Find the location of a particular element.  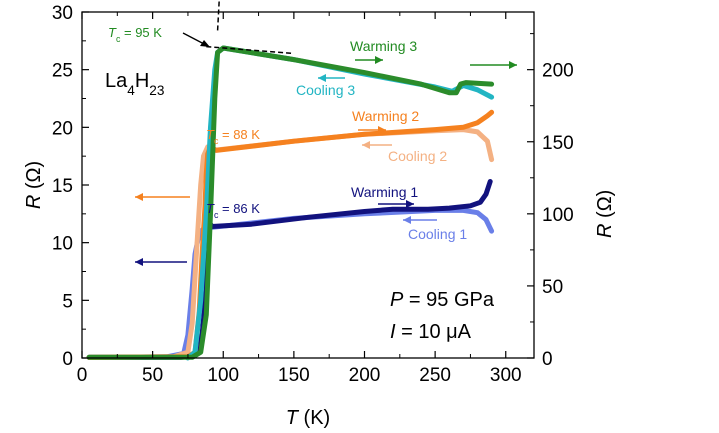

warming3-arrowhead is located at coordinates (379, 60).